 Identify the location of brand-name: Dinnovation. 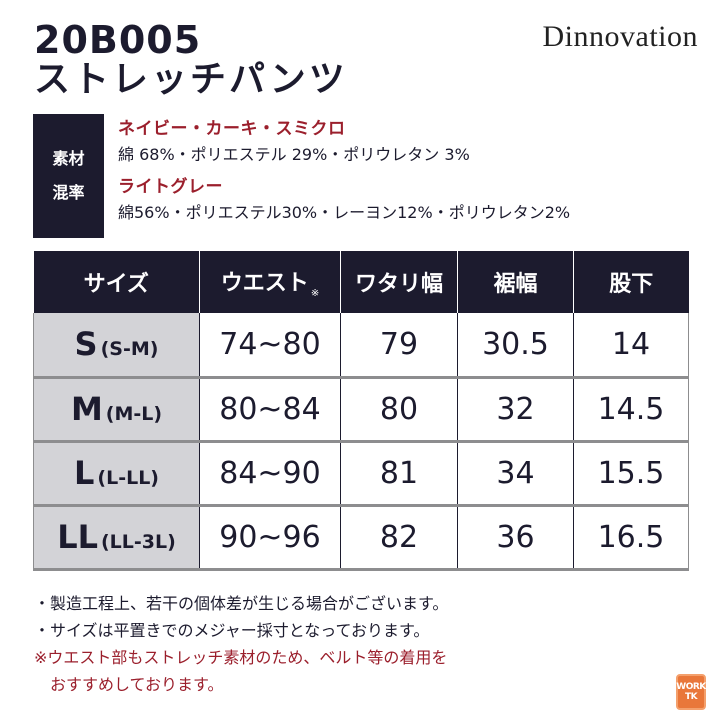
(620, 36).